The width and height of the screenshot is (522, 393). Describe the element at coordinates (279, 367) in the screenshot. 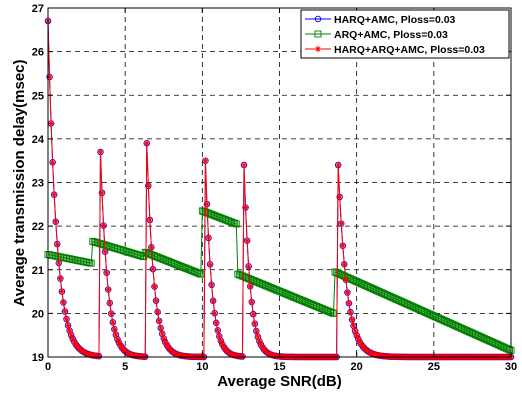

I see `x-tick-label: 15` at that location.